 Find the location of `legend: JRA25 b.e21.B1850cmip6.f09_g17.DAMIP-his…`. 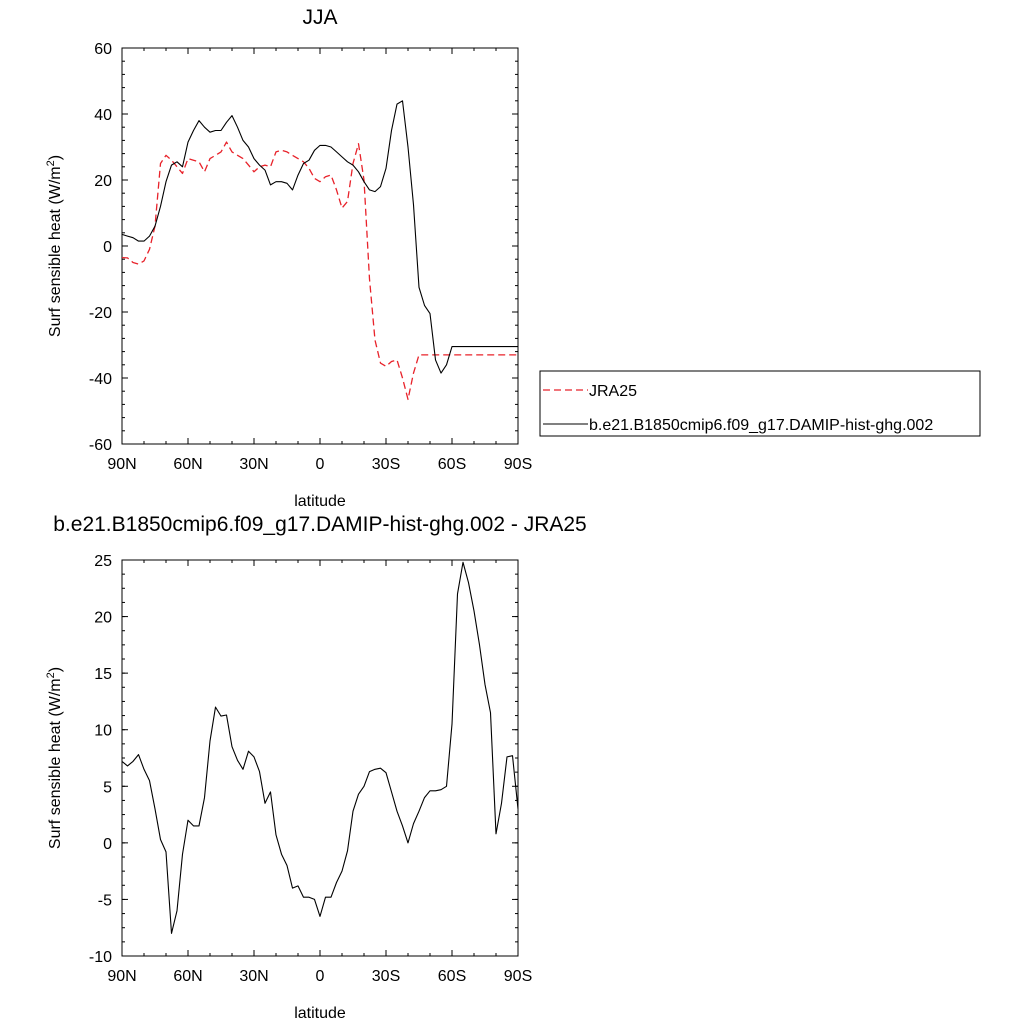

legend: JRA25 b.e21.B1850cmip6.f09_g17.DAMIP-his… is located at coordinates (760, 403).